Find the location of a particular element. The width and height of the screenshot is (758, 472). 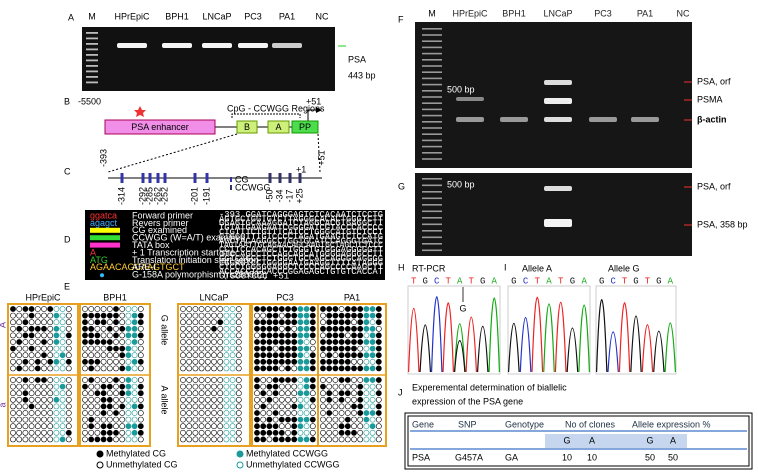

sequence-line: CTCCTGGGGGAGGCTCCCCAGCCCCAAGCTT is located at coordinates (301, 268).